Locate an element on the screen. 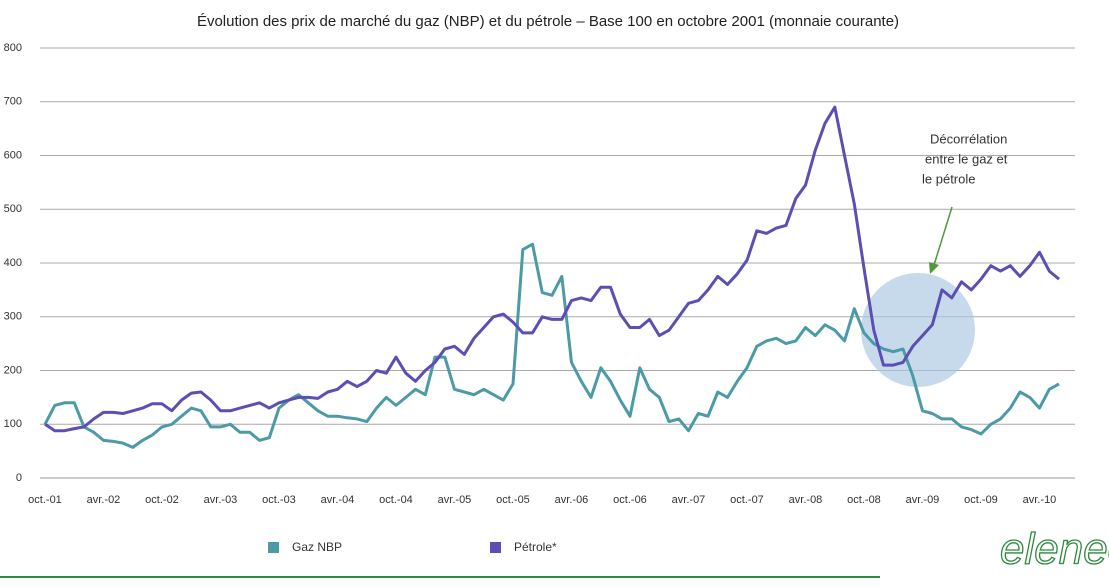 The width and height of the screenshot is (1109, 587). x-tick-label: oct.-05 is located at coordinates (513, 500).